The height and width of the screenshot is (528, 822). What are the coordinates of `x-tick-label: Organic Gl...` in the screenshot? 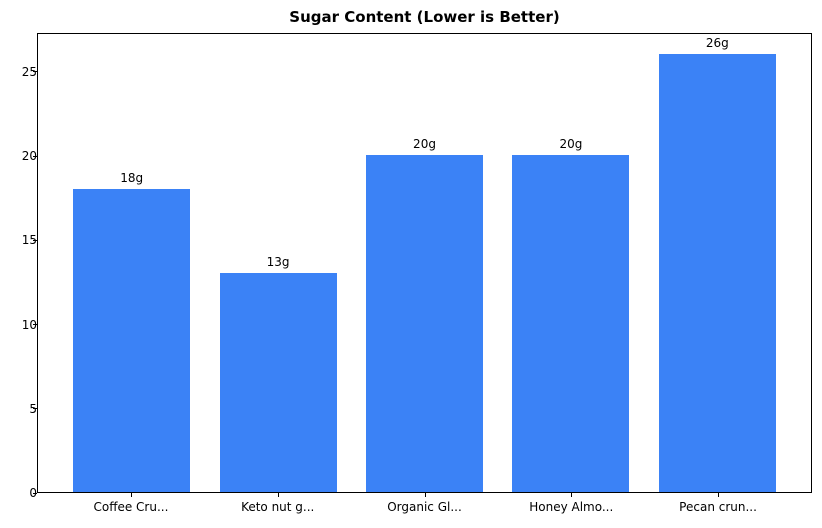 It's located at (424, 507).